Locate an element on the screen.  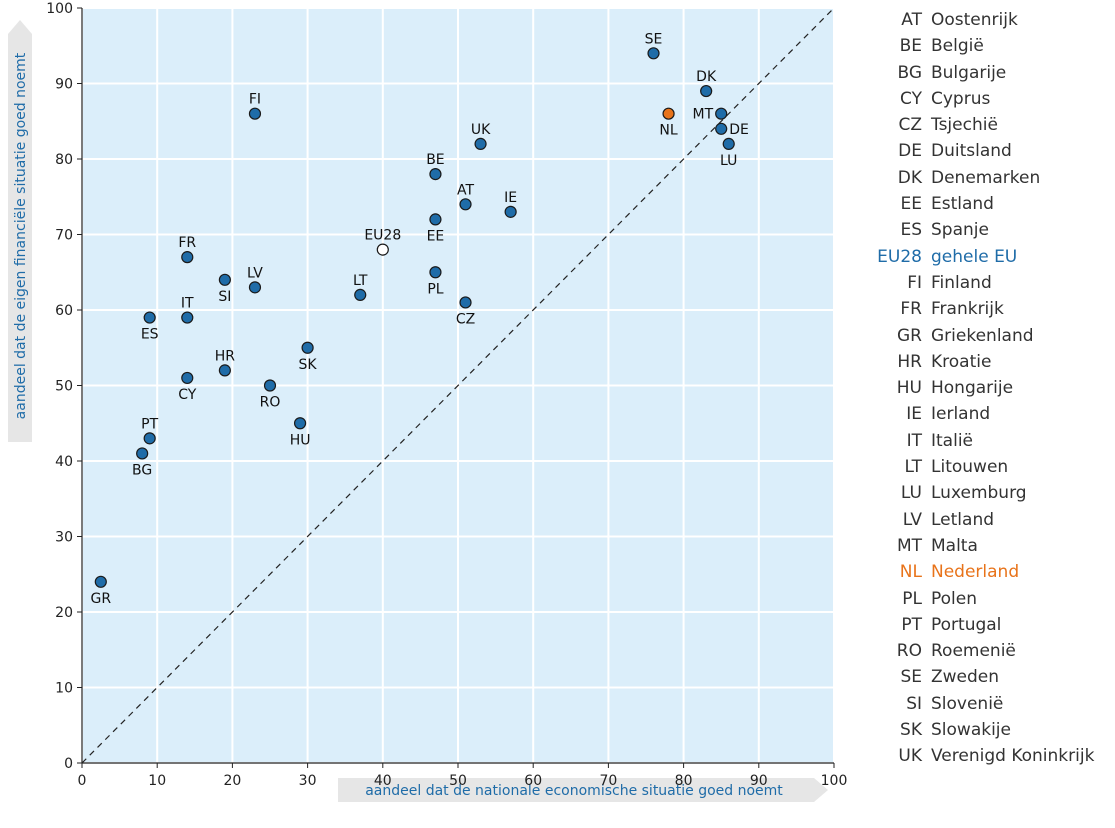
x-axis-title-arrow is located at coordinates (583, 790).